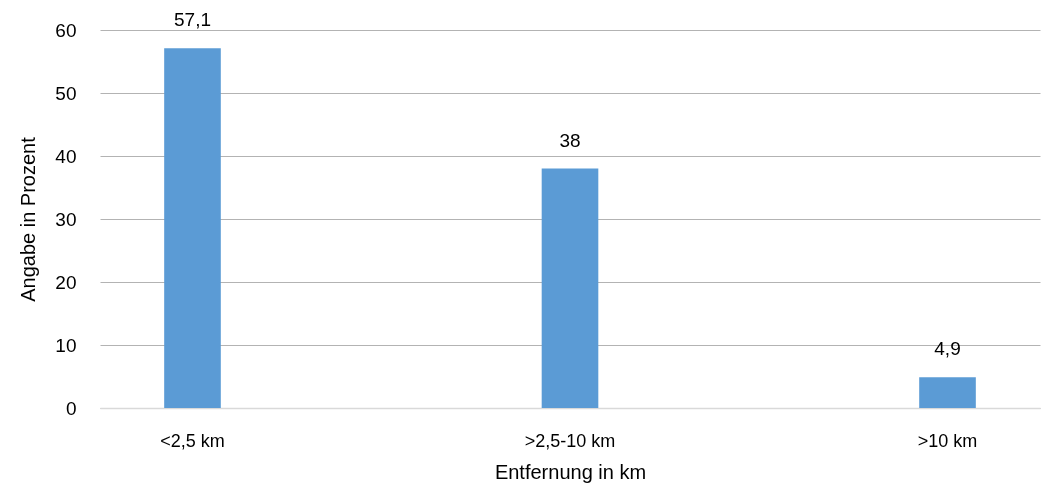  What do you see at coordinates (66, 30) in the screenshot?
I see `y-tick-label: 60` at bounding box center [66, 30].